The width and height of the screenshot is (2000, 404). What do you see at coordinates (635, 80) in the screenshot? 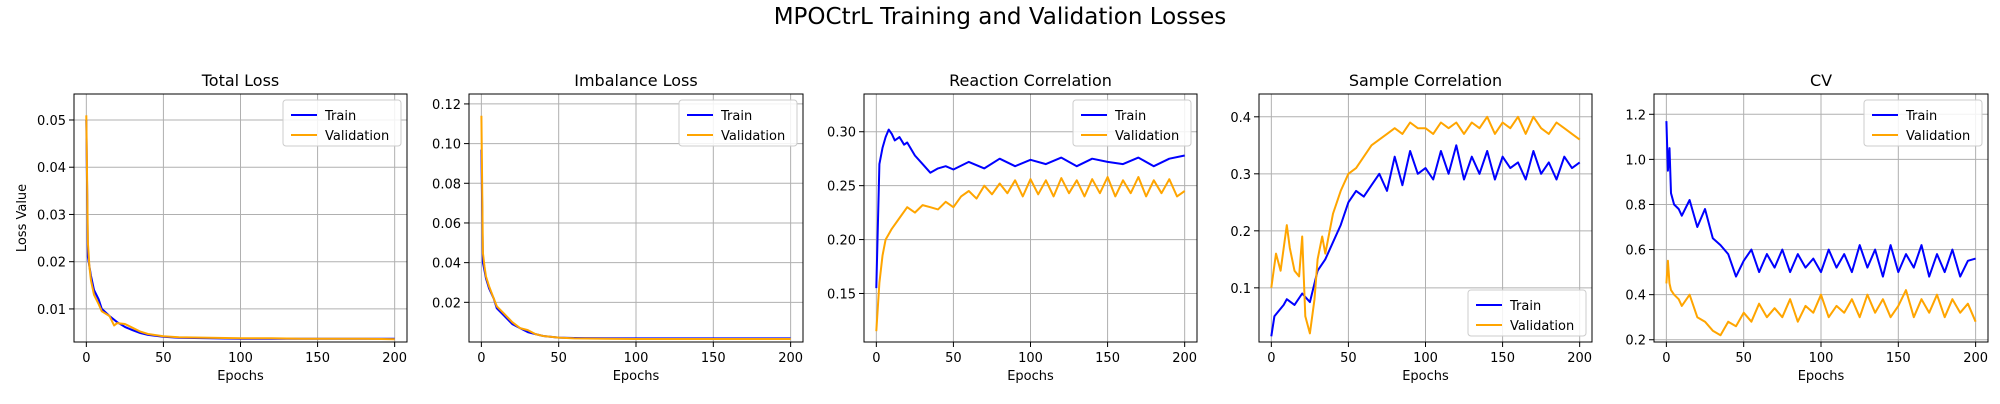
I see `subplot-title: Imbalance Loss` at bounding box center [635, 80].